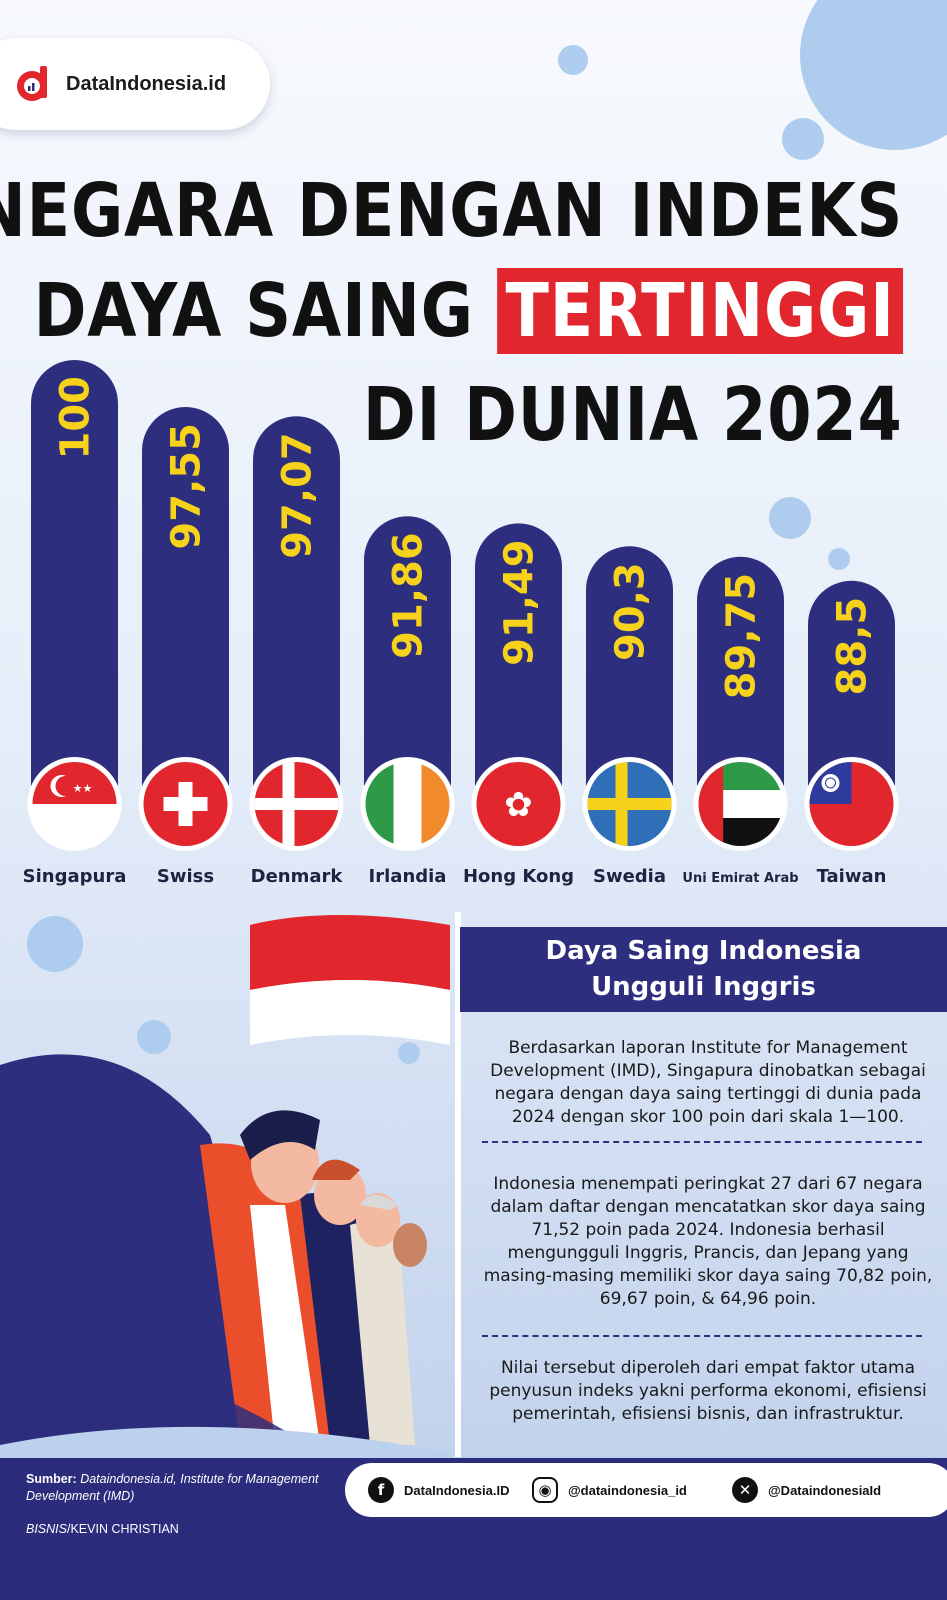 This screenshot has height=1600, width=947. I want to click on credit-author: /KEVIN CHRISTIAN, so click(123, 1529).